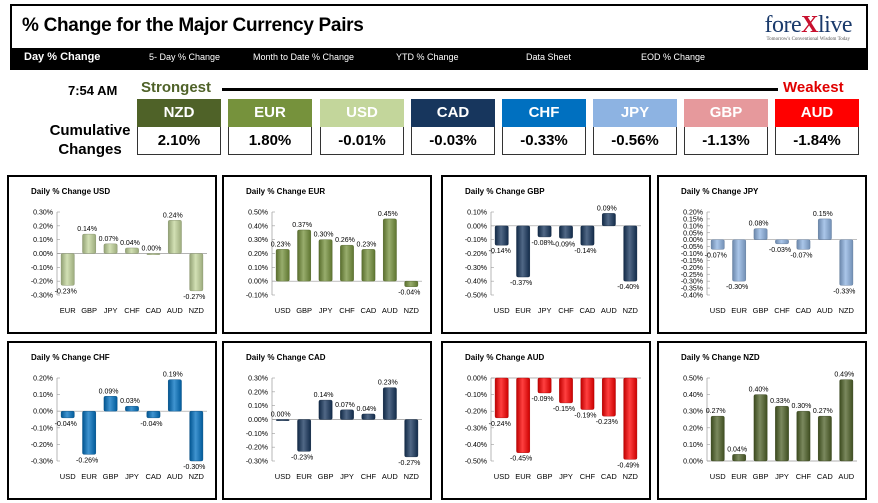 This screenshot has width=878, height=503. What do you see at coordinates (283, 310) in the screenshot?
I see `x-tick-label: USD` at bounding box center [283, 310].